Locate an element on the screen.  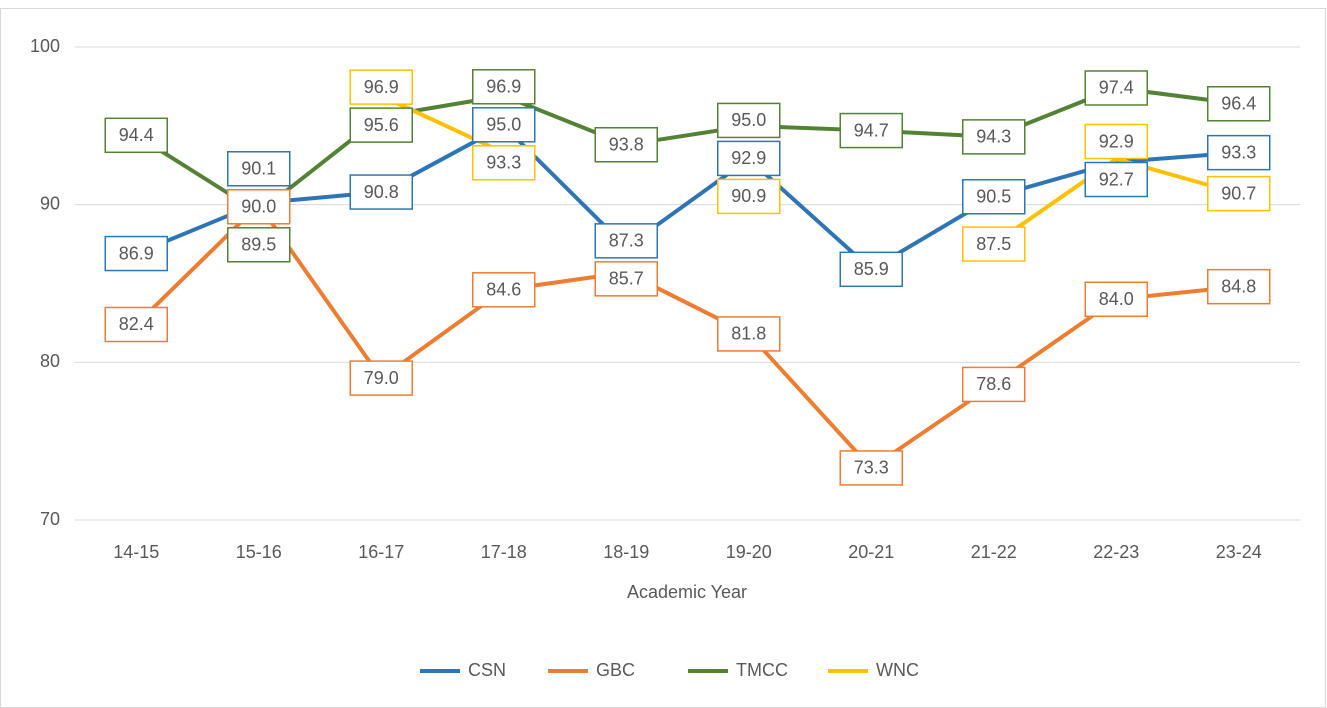
data-label: 96.9 is located at coordinates (381, 87).